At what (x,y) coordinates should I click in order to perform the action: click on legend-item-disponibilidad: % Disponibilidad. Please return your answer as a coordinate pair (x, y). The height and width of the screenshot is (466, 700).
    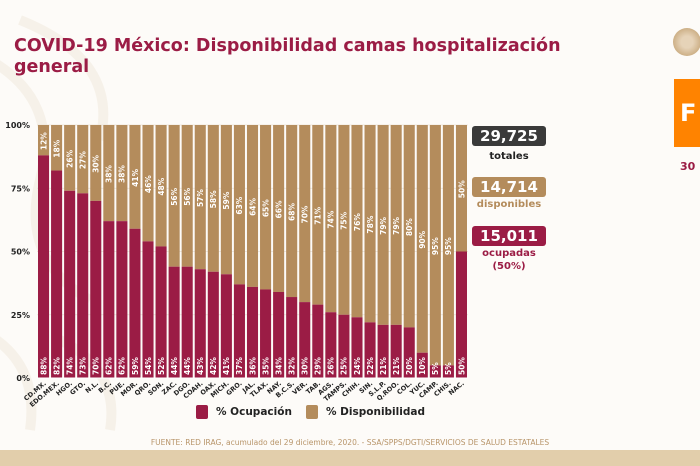
    Looking at the image, I should click on (365, 412).